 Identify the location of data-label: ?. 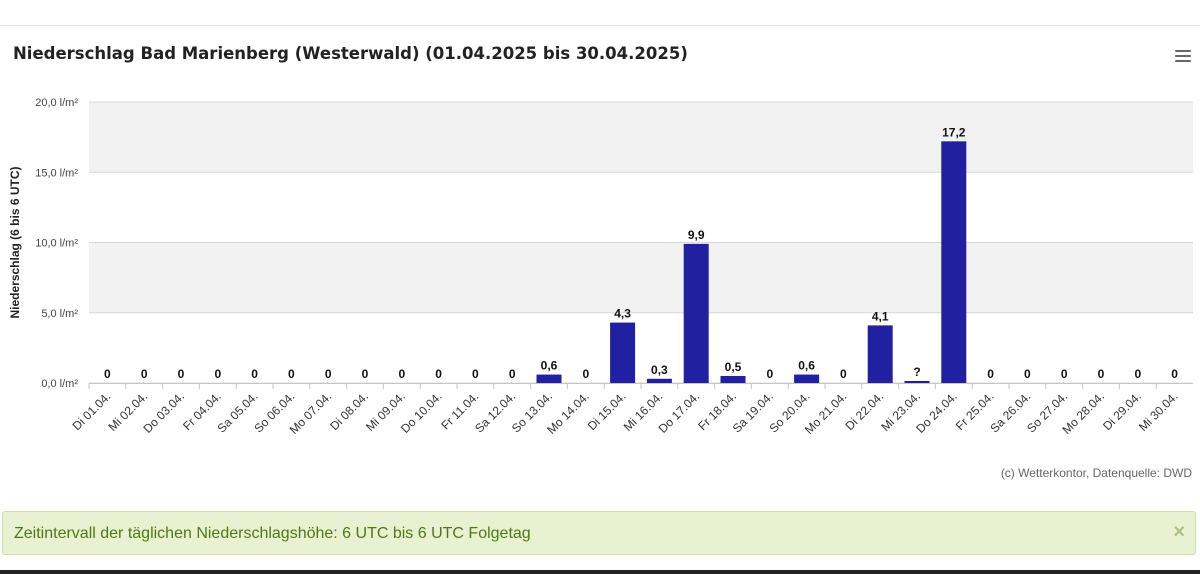
(916, 372).